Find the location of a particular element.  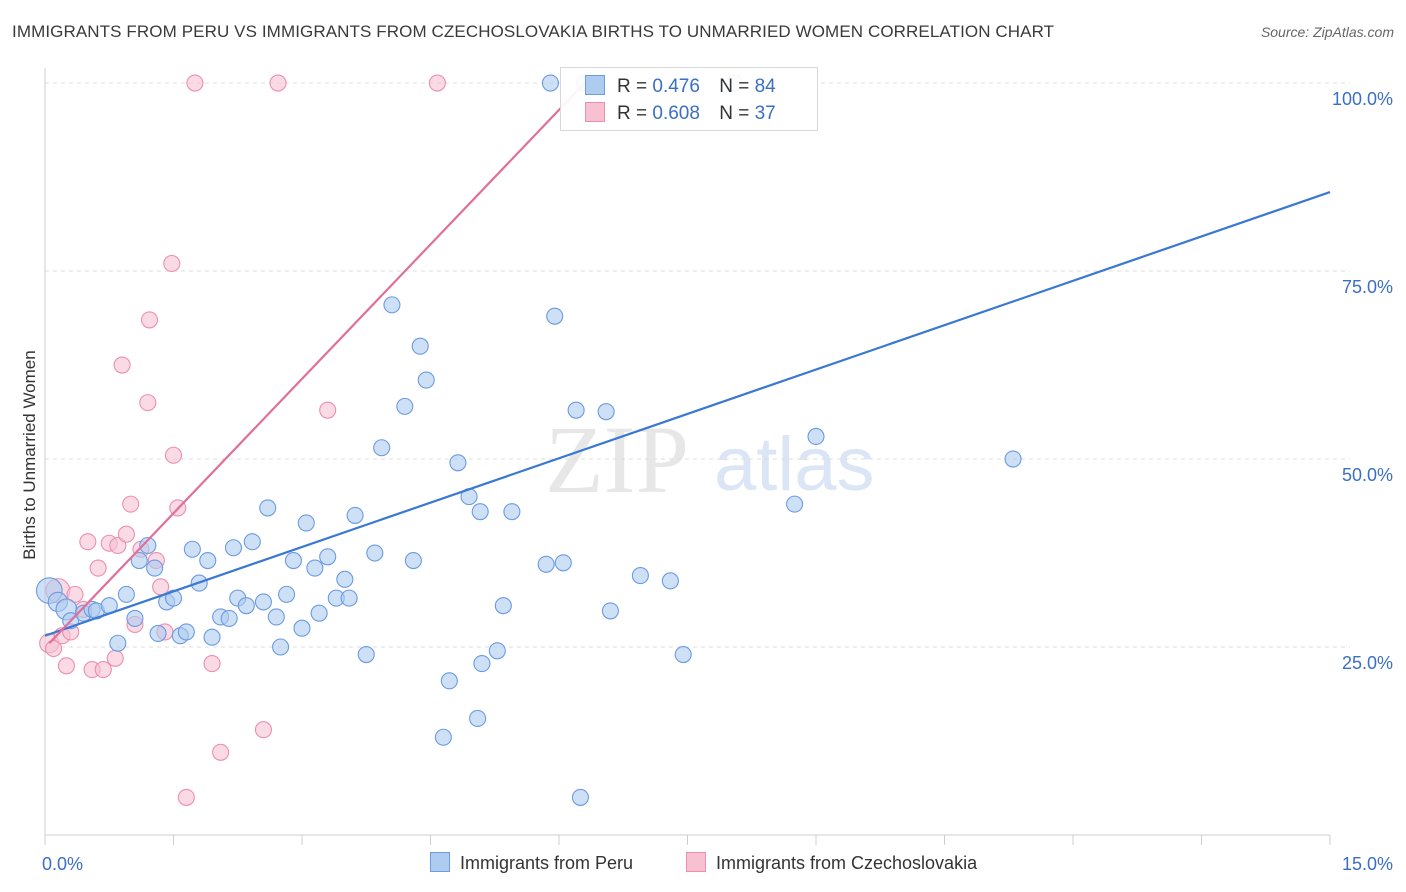

legend-r-label-peru: R = is located at coordinates (632, 86).